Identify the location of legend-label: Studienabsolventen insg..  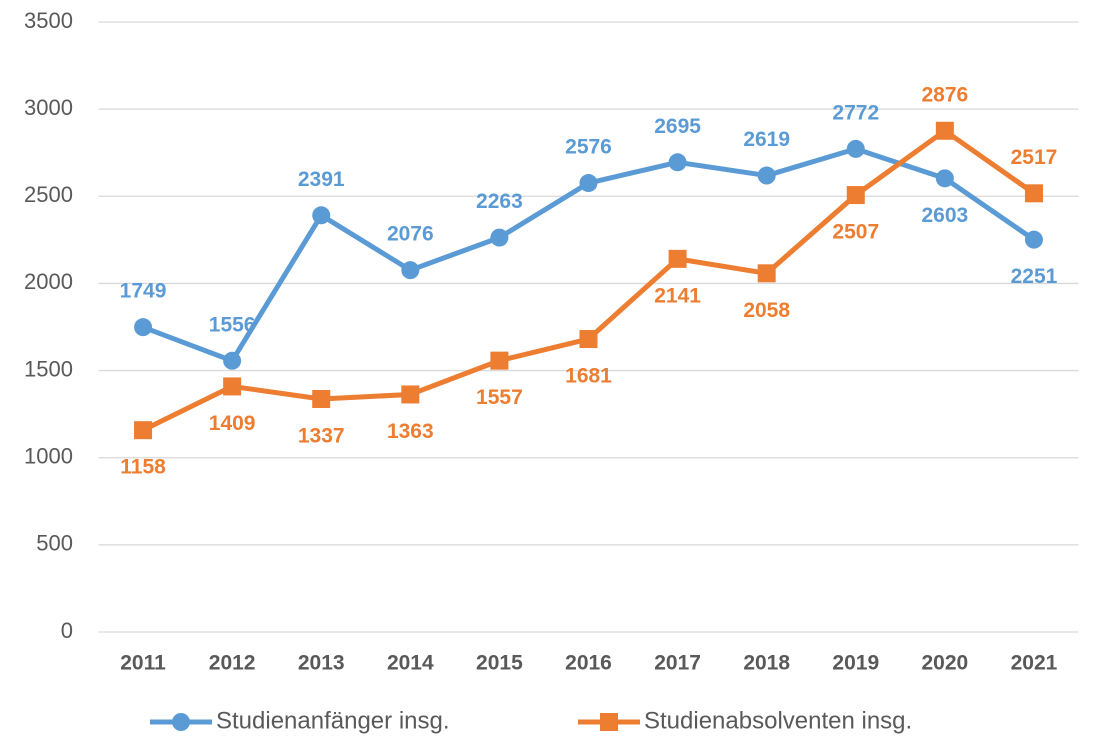
(778, 720).